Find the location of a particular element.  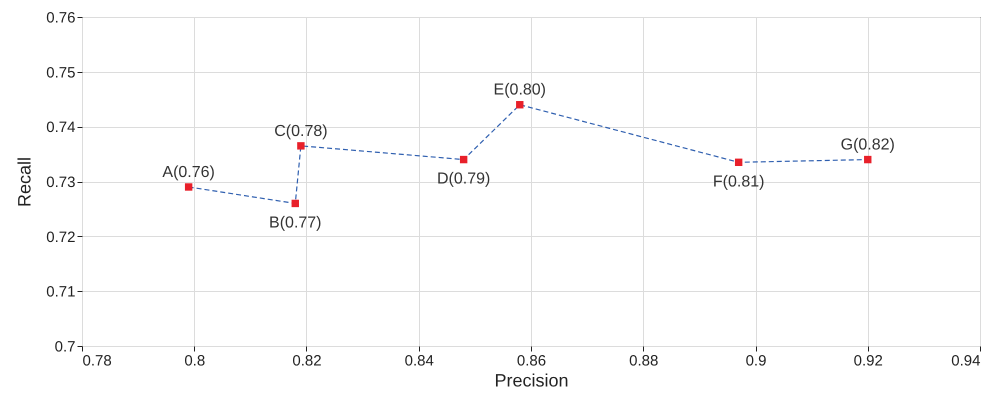

x-tick-label: 0.78 is located at coordinates (97, 361).